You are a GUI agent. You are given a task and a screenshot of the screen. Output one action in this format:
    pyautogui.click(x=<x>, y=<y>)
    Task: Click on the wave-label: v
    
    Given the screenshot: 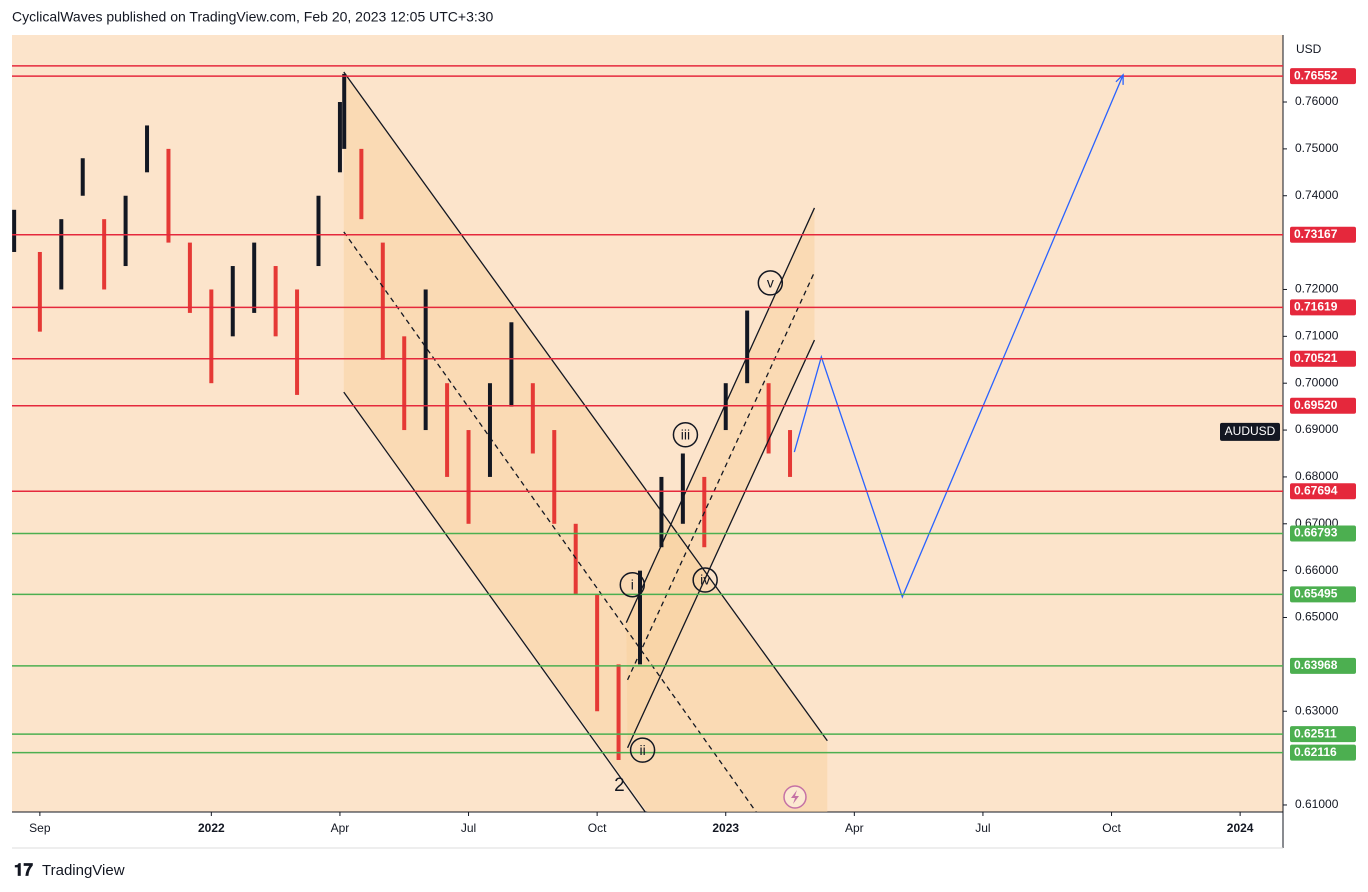 What is the action you would take?
    pyautogui.click(x=770, y=283)
    